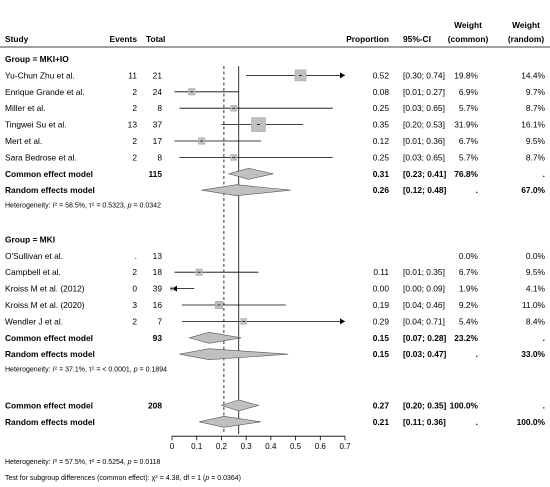 The height and width of the screenshot is (487, 550). Describe the element at coordinates (41, 157) in the screenshot. I see `study-name: Sara Bedrose et al.` at that location.